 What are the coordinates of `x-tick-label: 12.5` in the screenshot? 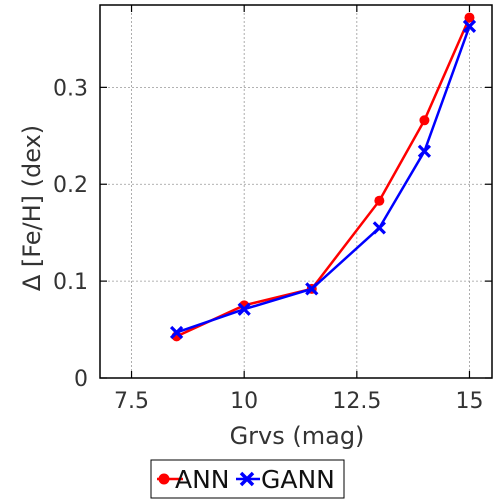 It's located at (356, 401).